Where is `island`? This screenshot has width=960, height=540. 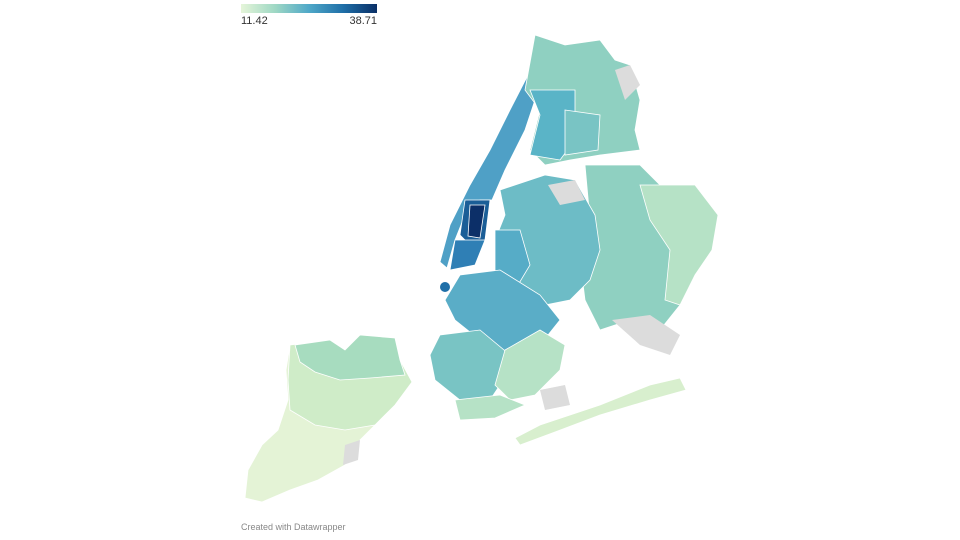 island is located at coordinates (445, 287).